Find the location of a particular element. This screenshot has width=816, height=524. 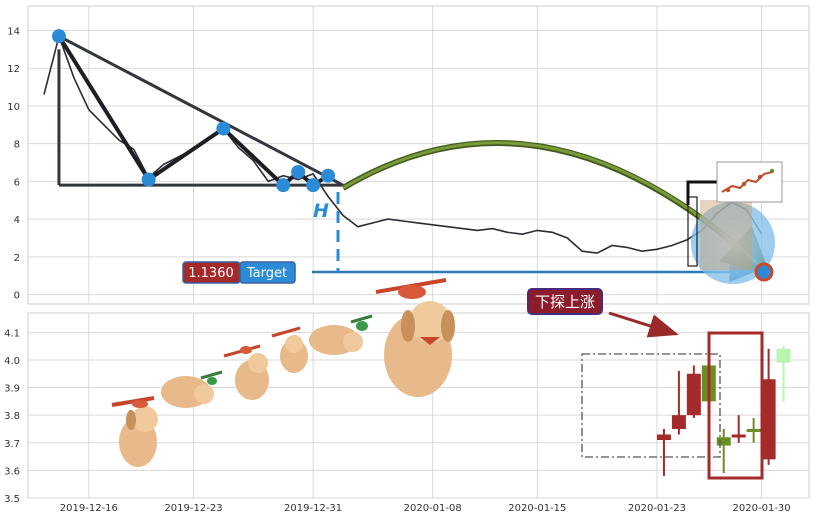

x-tick-label: 2019-12-23 is located at coordinates (193, 508).